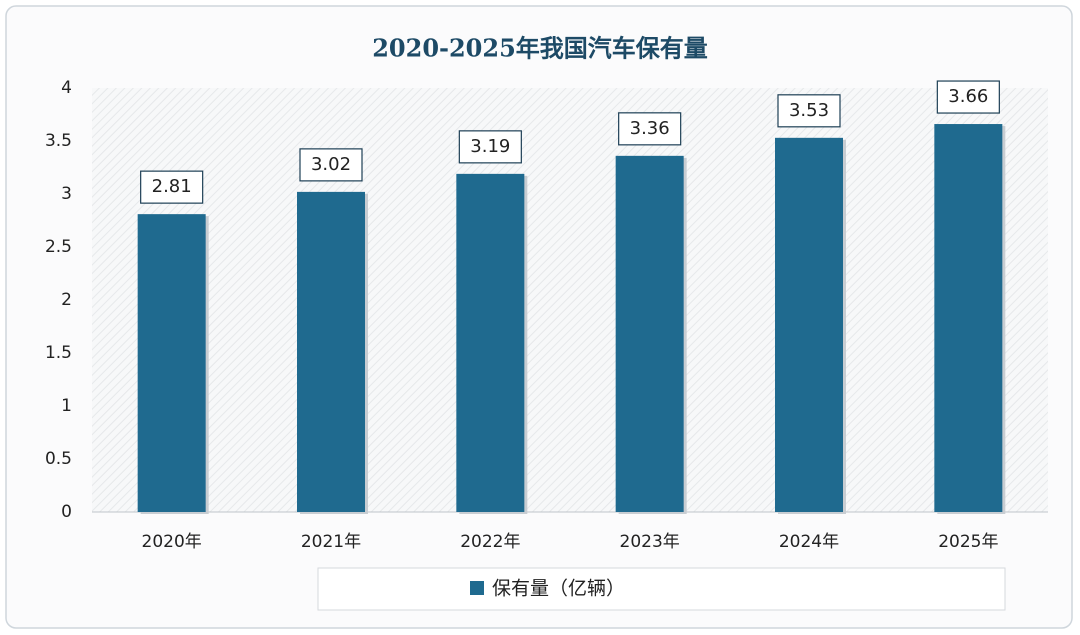 The width and height of the screenshot is (1080, 635). Describe the element at coordinates (66, 406) in the screenshot. I see `y-tick-label: 1` at that location.